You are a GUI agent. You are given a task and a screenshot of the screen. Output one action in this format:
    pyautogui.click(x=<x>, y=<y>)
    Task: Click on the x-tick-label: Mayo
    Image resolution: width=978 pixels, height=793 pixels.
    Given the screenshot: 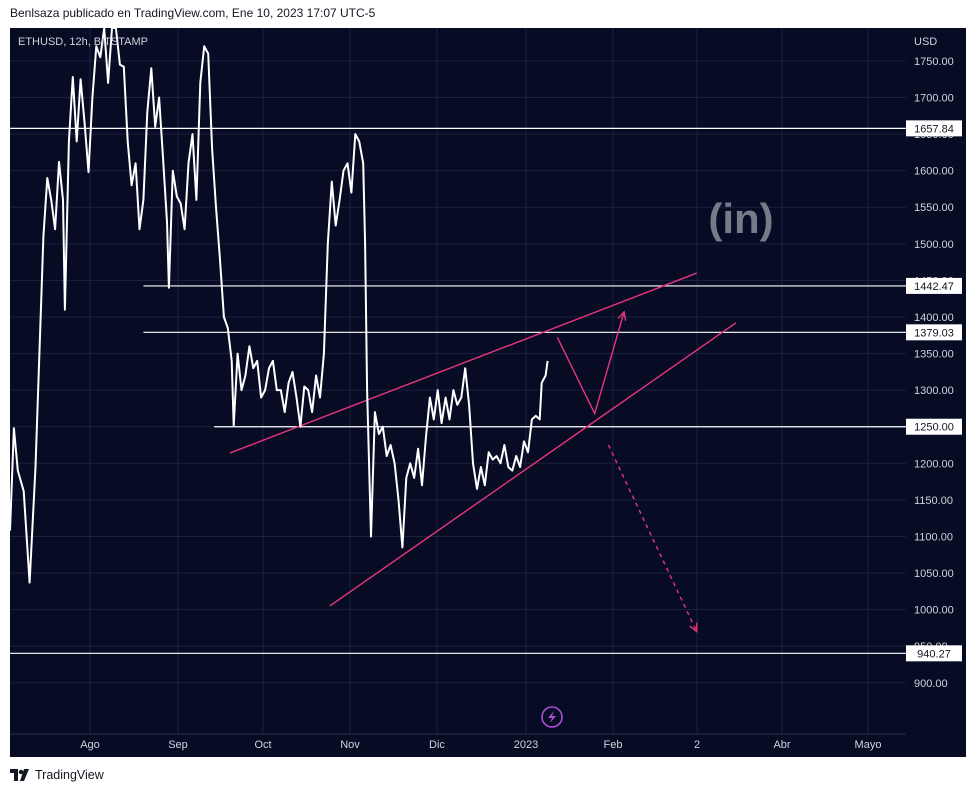 What is the action you would take?
    pyautogui.click(x=868, y=745)
    